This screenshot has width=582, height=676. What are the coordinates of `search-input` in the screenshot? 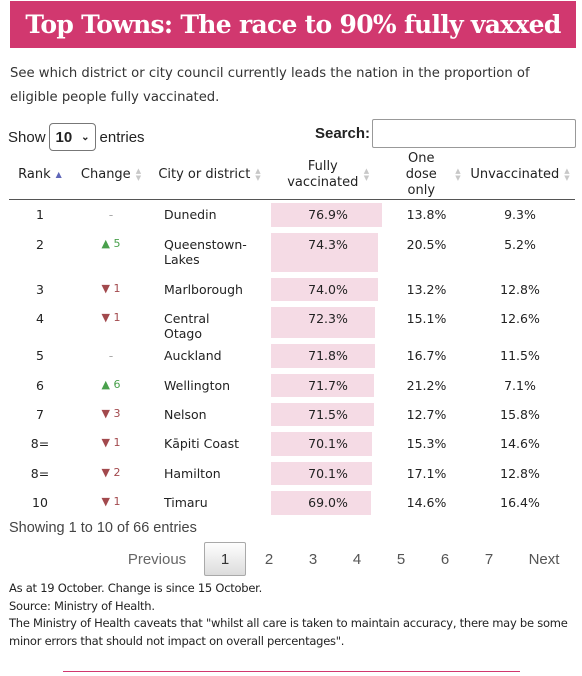 It's located at (474, 133).